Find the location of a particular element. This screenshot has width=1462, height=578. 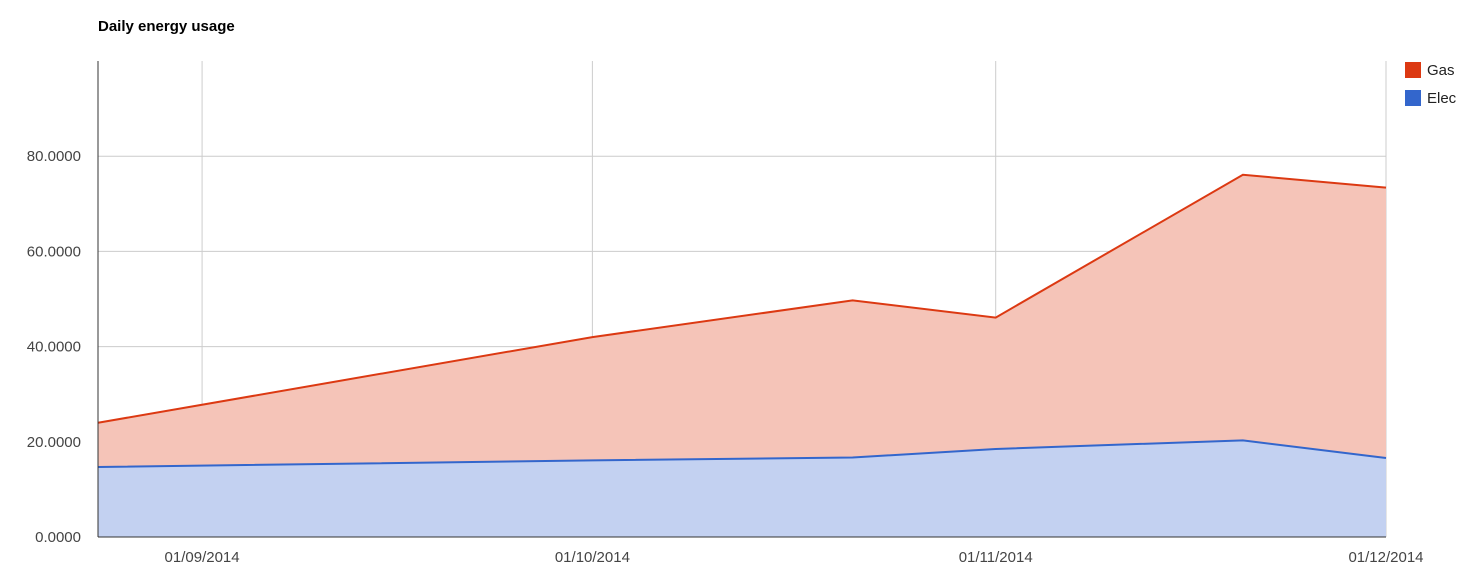

x-tick-label: 01/12/2014 is located at coordinates (1385, 557).